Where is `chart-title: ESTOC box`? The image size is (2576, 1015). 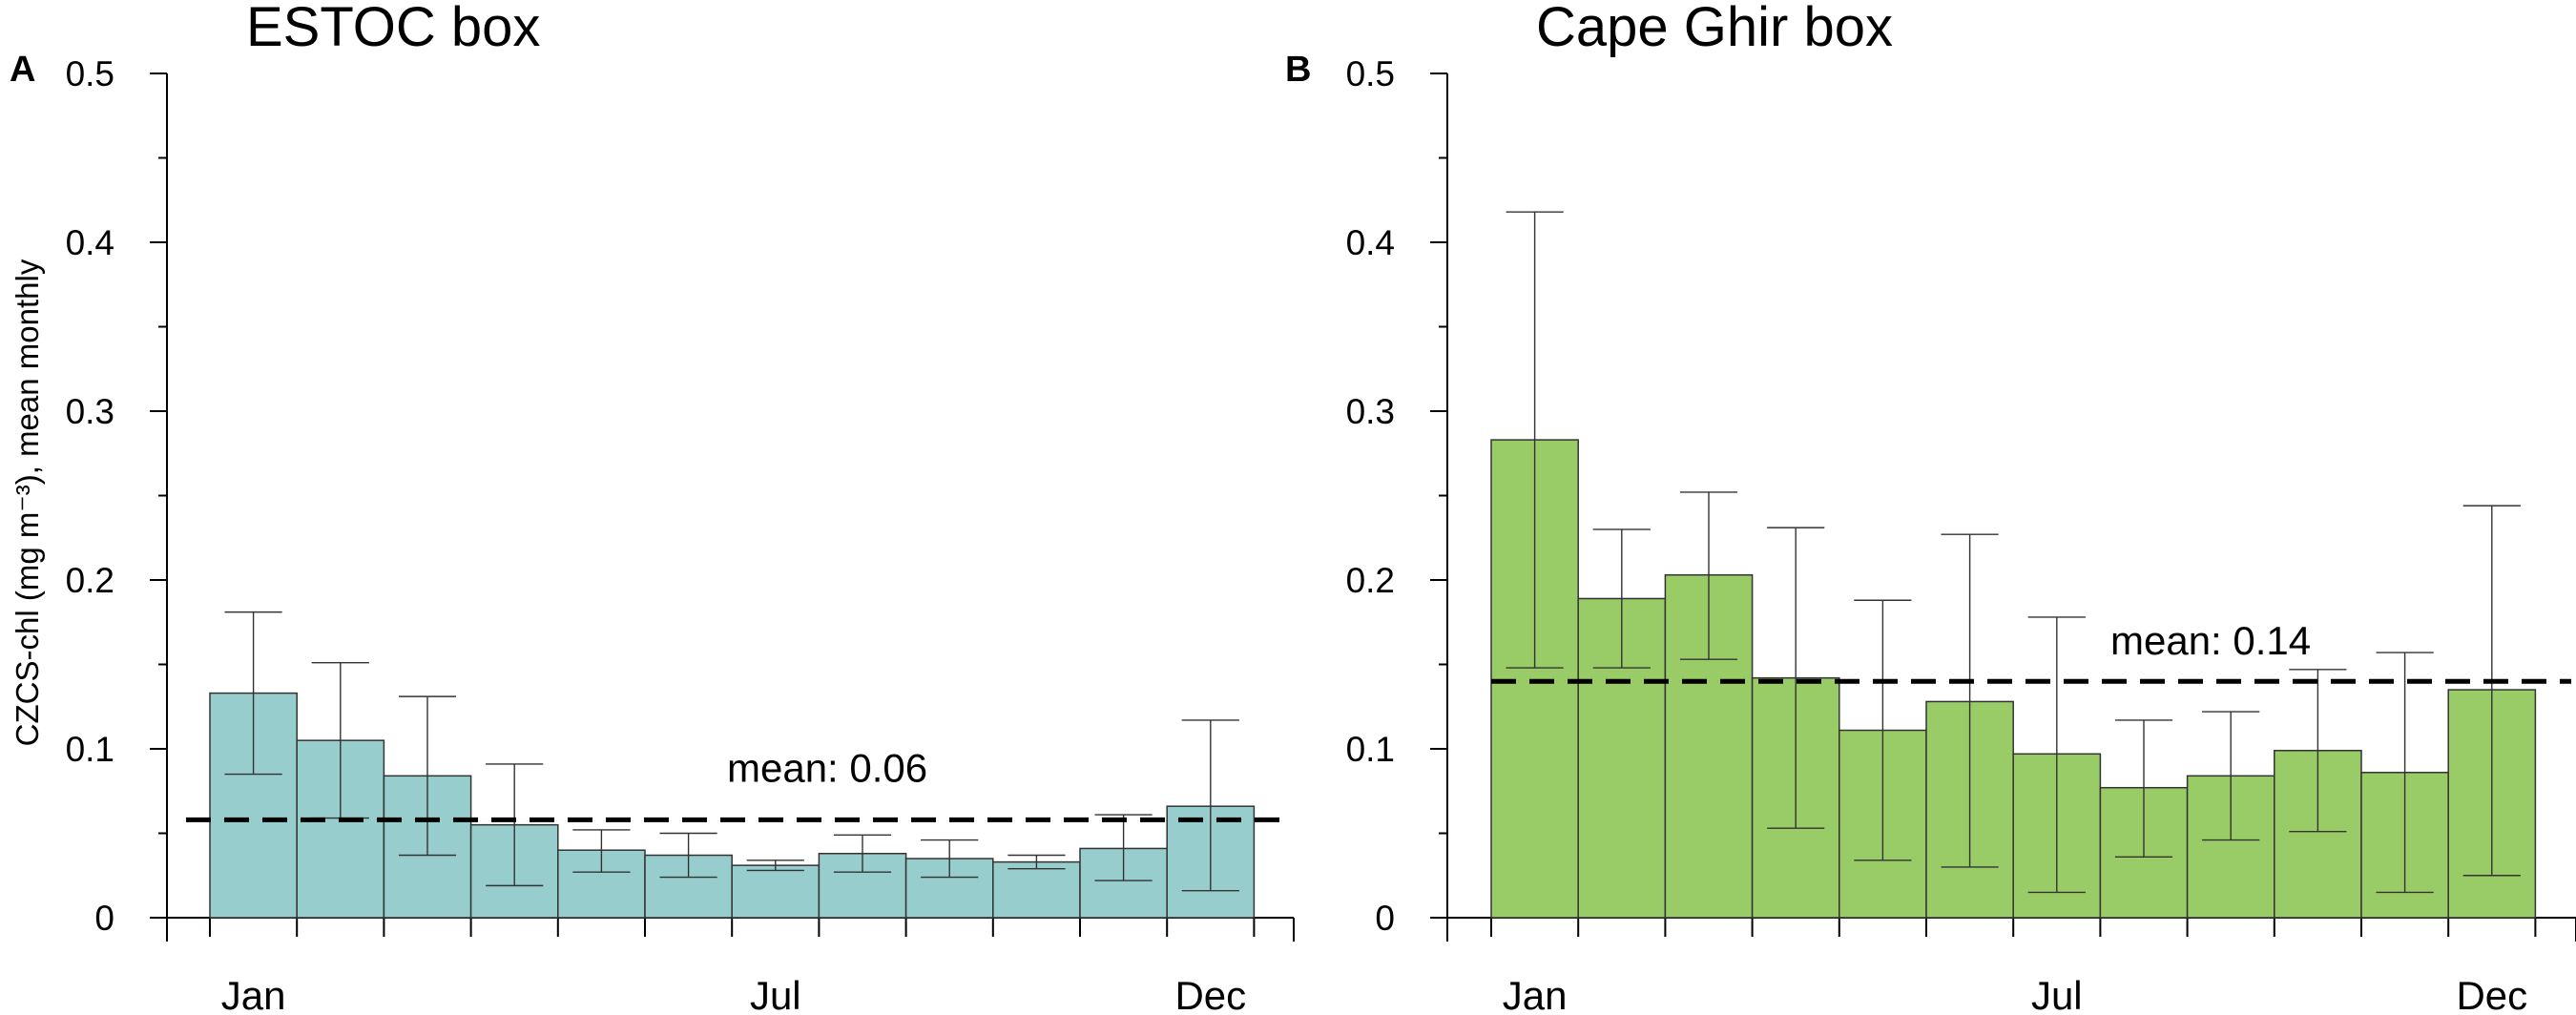 chart-title: ESTOC box is located at coordinates (393, 29).